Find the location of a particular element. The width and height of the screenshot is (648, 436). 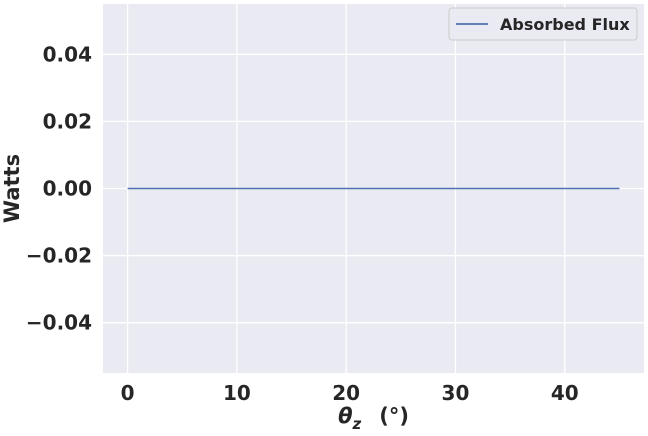

legend: Absorbed Flux is located at coordinates (543, 24).